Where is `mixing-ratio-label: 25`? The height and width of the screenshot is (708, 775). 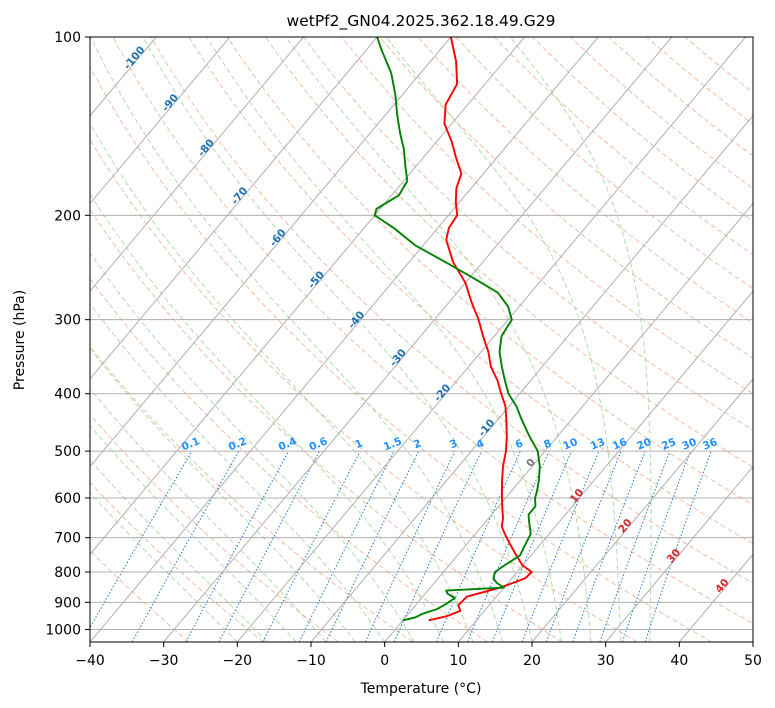 mixing-ratio-label: 25 is located at coordinates (669, 444).